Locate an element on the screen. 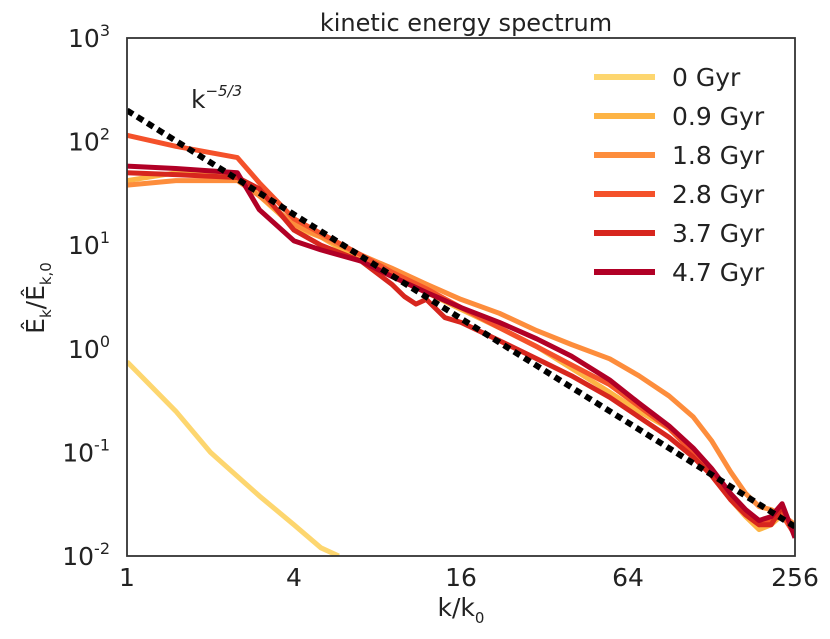 This screenshot has height=639, width=830. x-axis-label: k/k0 is located at coordinates (461, 610).